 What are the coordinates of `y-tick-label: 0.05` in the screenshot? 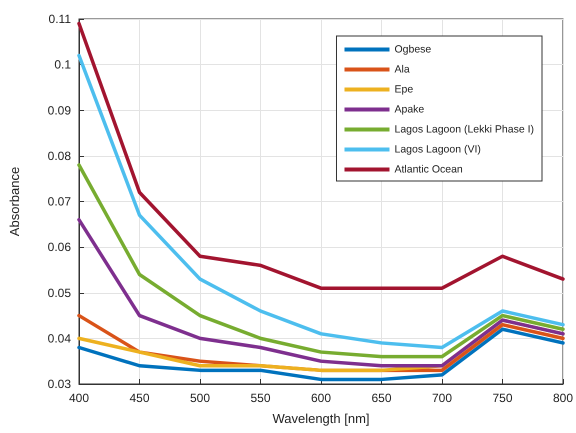 It's located at (60, 293).